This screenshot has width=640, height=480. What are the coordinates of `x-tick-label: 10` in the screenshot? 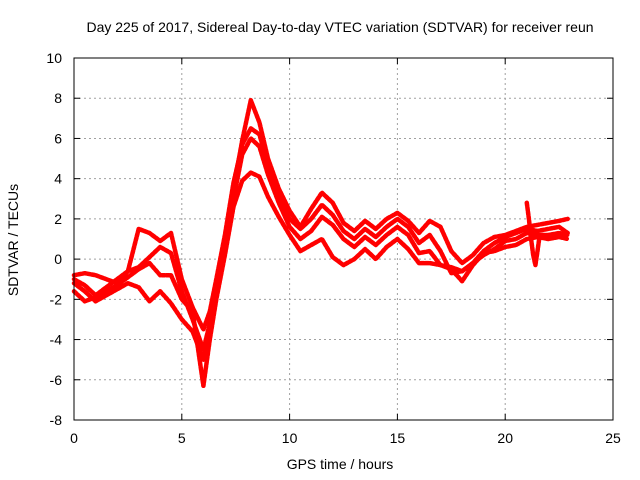 It's located at (290, 438).